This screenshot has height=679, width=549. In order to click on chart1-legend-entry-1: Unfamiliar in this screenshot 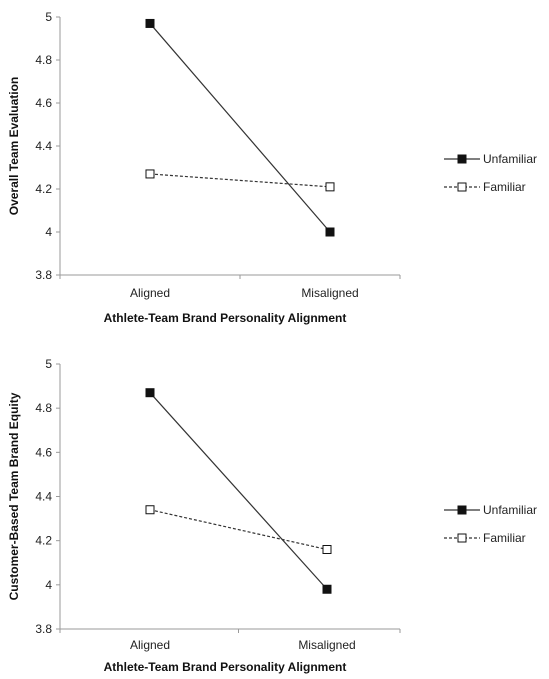, I will do `click(490, 159)`.